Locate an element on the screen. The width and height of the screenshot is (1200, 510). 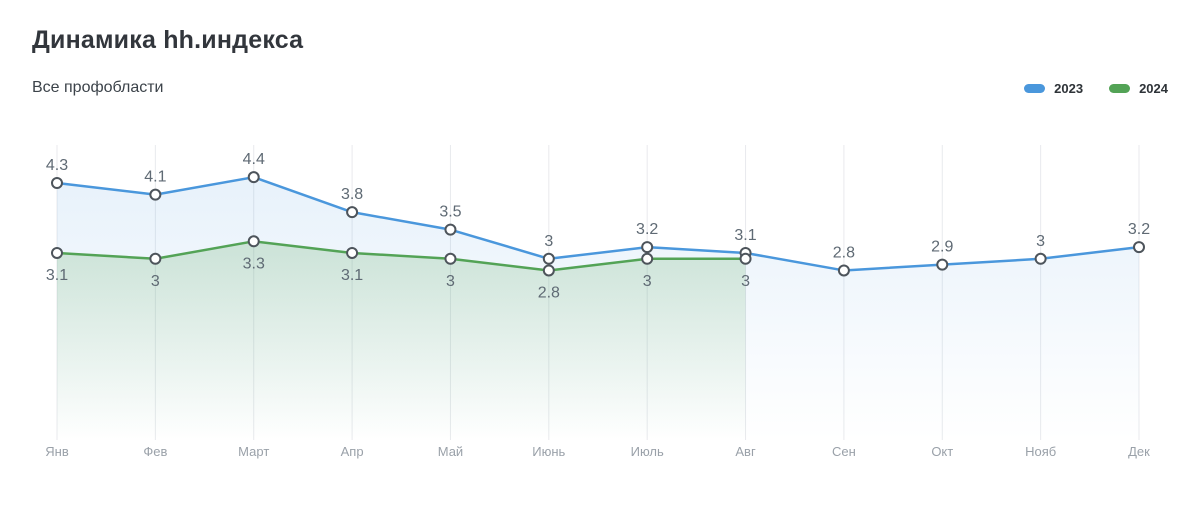
x-axis-label: Март is located at coordinates (253, 451).